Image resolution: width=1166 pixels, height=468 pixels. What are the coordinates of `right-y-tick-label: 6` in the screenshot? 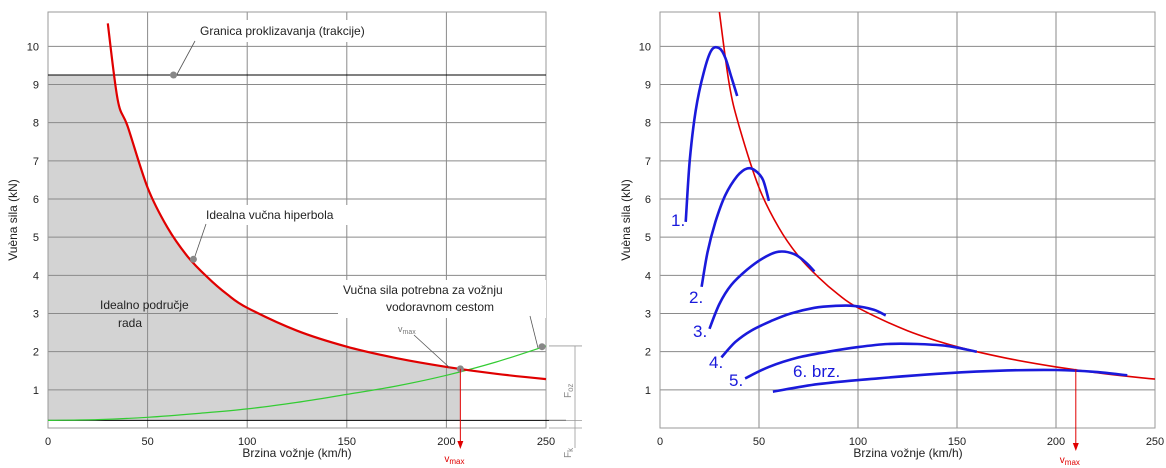 It's located at (648, 200).